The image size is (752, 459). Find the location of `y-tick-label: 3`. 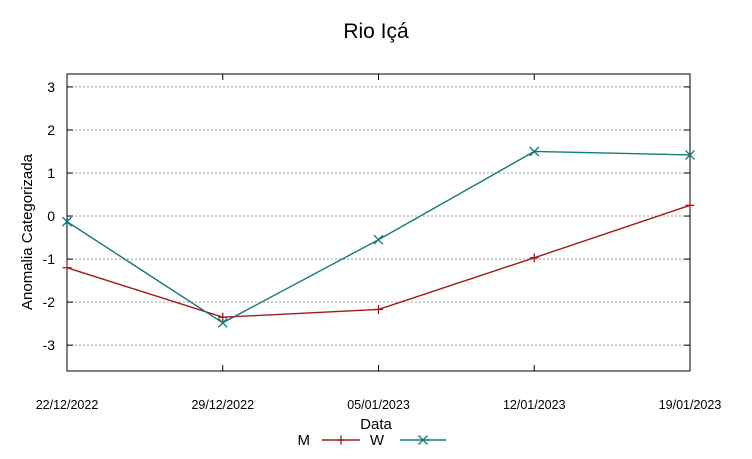

y-tick-label: 3 is located at coordinates (51, 87).